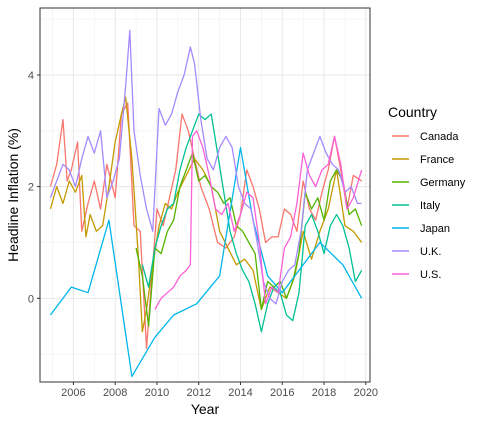  What do you see at coordinates (115, 393) in the screenshot?
I see `x-tick-label: 2008` at bounding box center [115, 393].